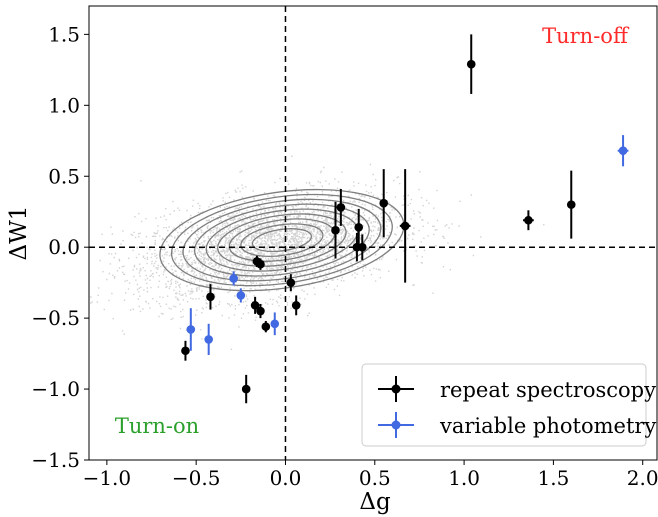 This screenshot has width=658, height=517. I want to click on annotation-turn-on: Turn-on, so click(157, 426).